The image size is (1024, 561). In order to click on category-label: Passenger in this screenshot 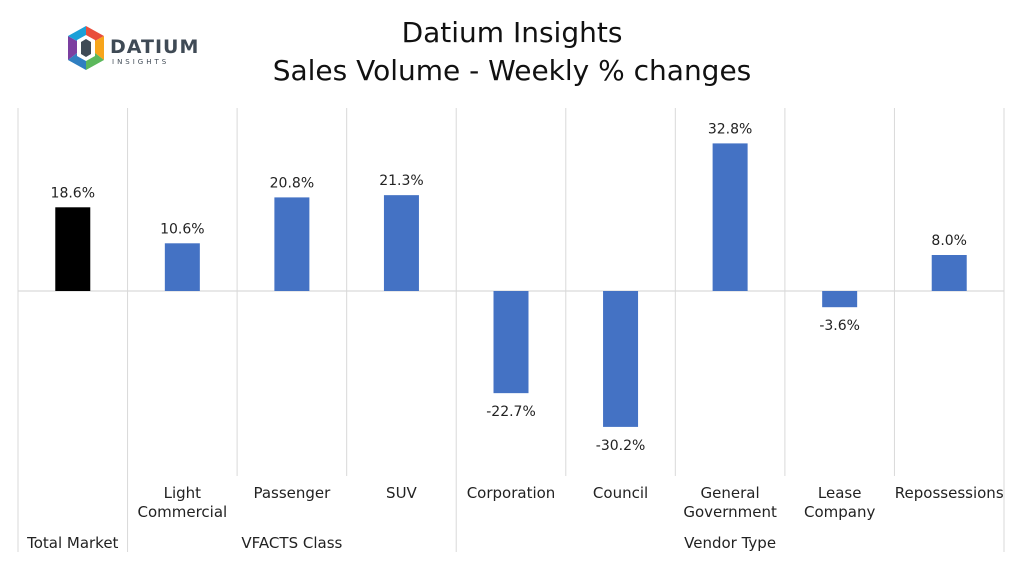, I will do `click(292, 493)`.